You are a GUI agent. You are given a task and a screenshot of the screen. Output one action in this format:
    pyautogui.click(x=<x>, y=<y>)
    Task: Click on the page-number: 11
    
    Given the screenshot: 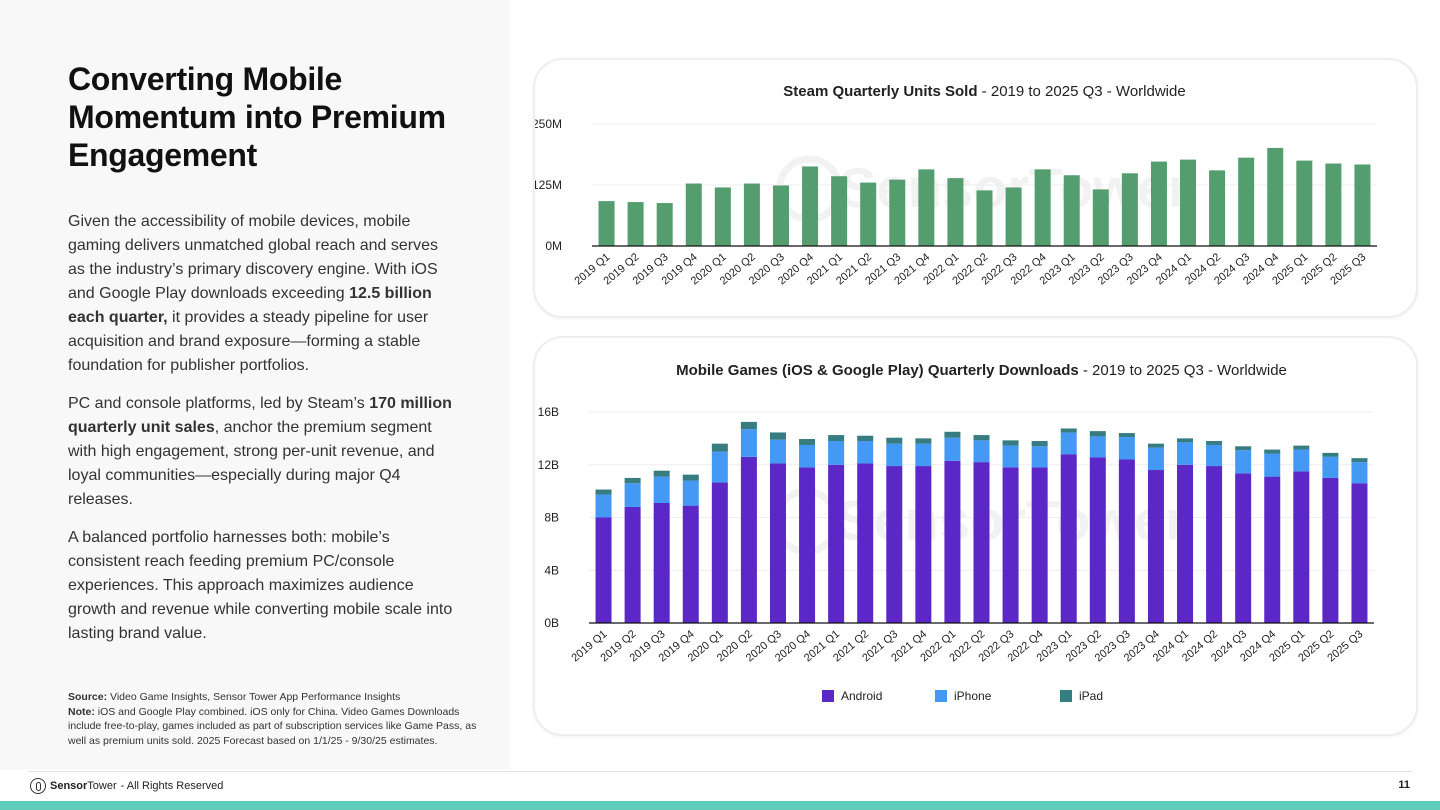 What is the action you would take?
    pyautogui.click(x=1404, y=785)
    